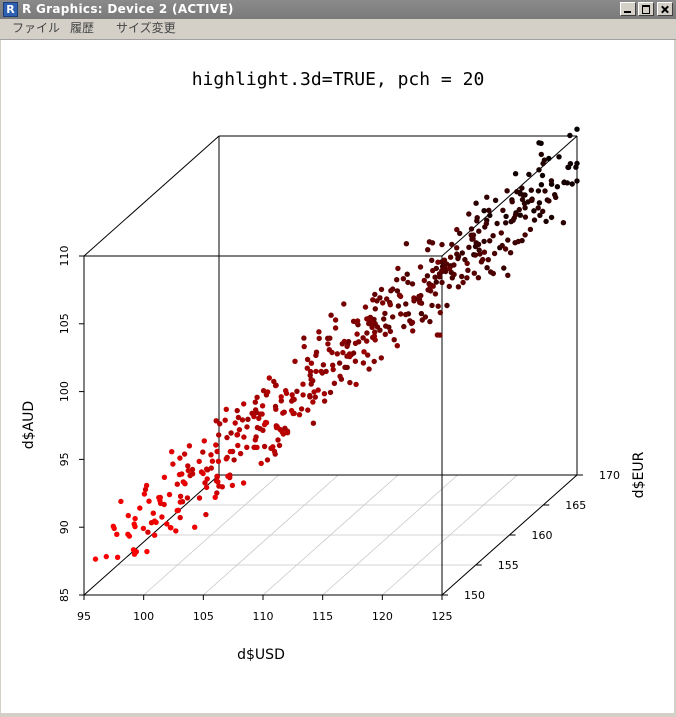 This screenshot has width=676, height=717. I want to click on minimize-button, so click(628, 9).